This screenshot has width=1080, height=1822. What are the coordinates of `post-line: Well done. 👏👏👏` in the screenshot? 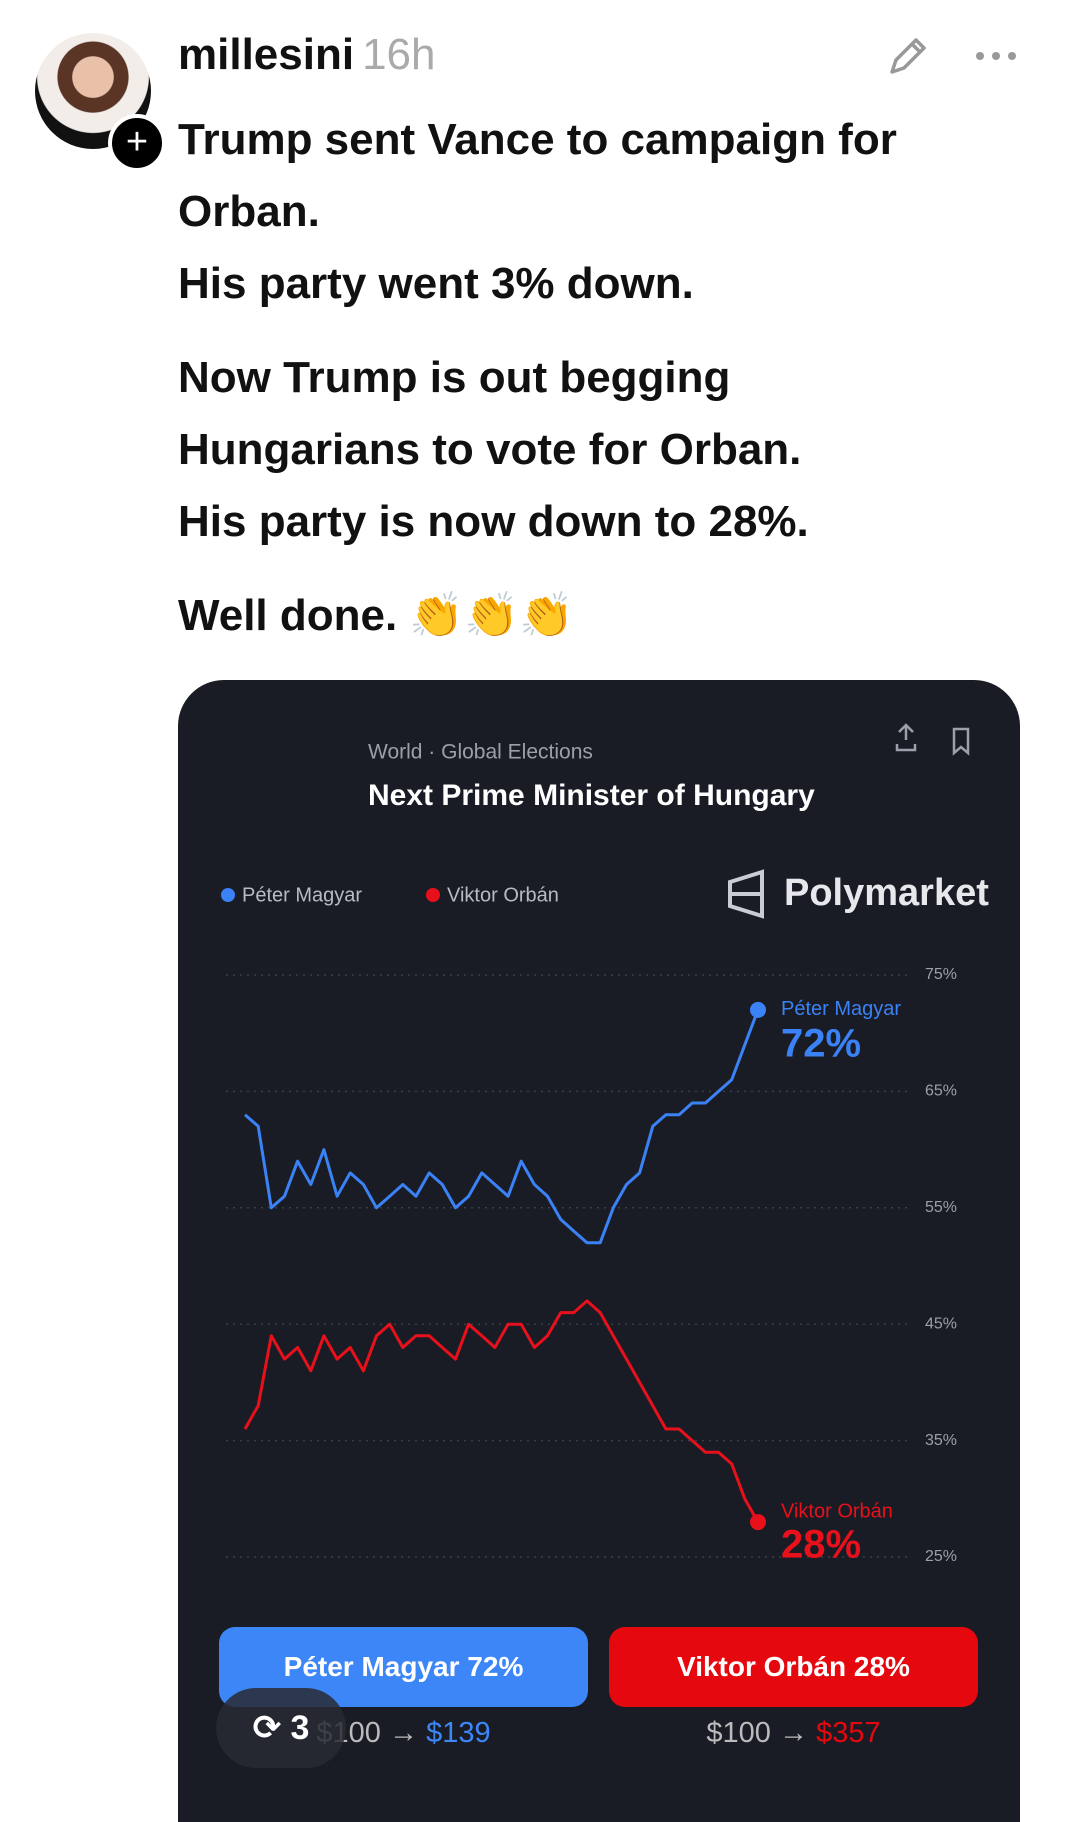 It's located at (376, 615).